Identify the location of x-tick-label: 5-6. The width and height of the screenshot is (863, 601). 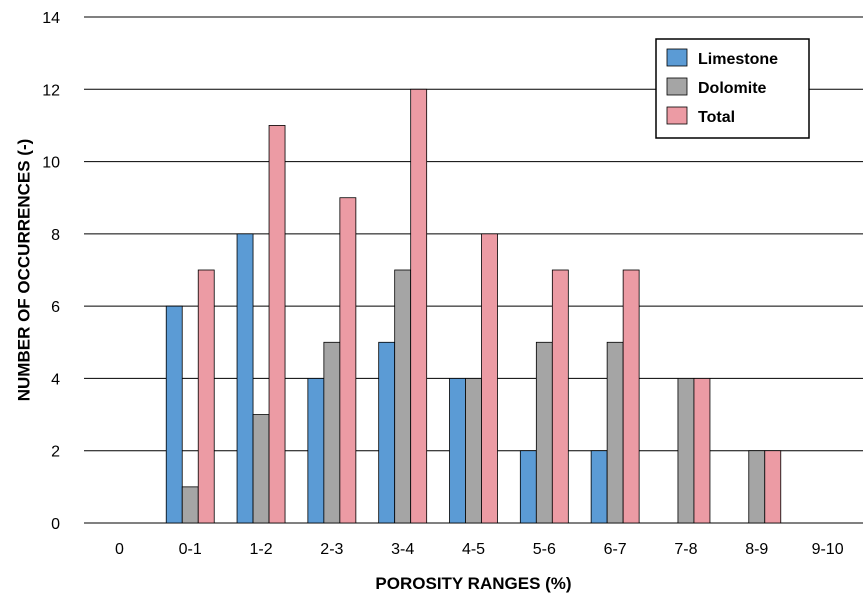
(544, 549).